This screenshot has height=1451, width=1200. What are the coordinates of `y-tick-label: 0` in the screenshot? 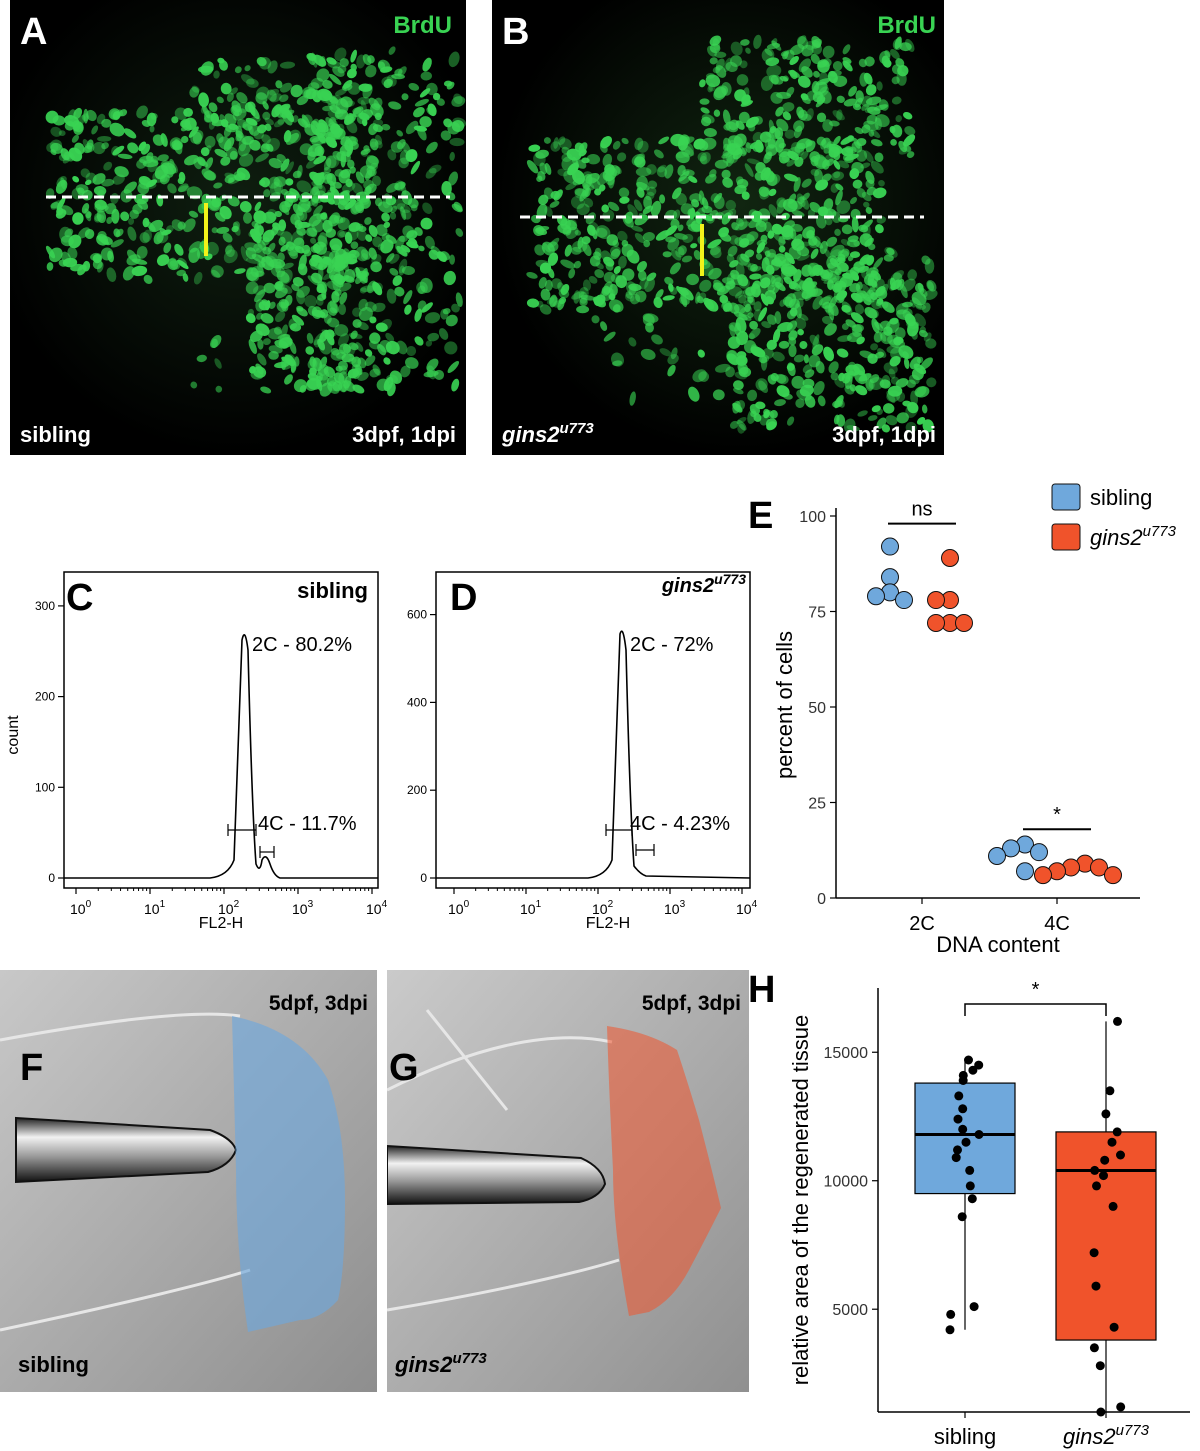 It's located at (821, 899).